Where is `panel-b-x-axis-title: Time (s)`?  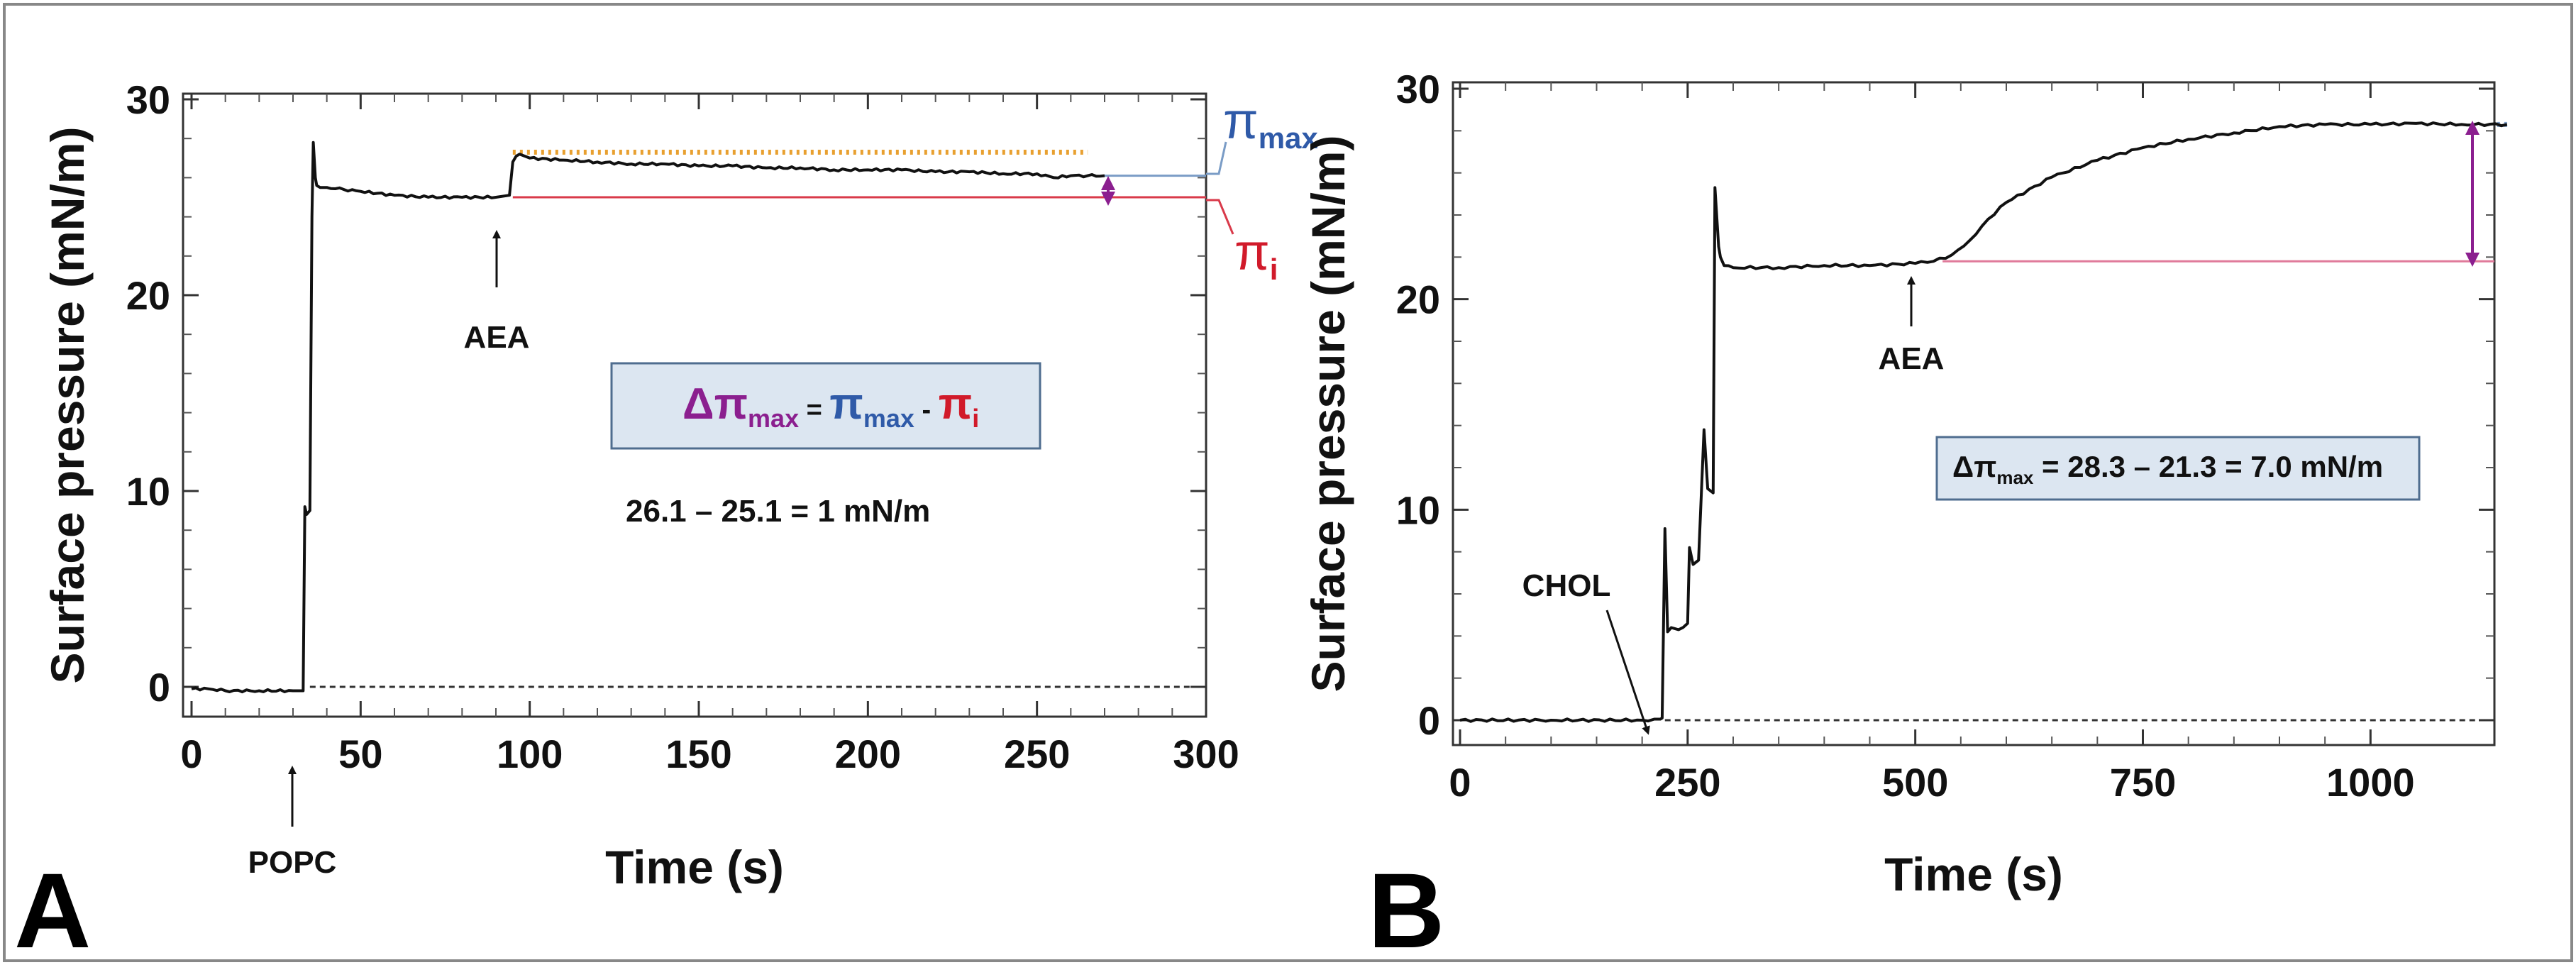
panel-b-x-axis-title: Time (s) is located at coordinates (1973, 874).